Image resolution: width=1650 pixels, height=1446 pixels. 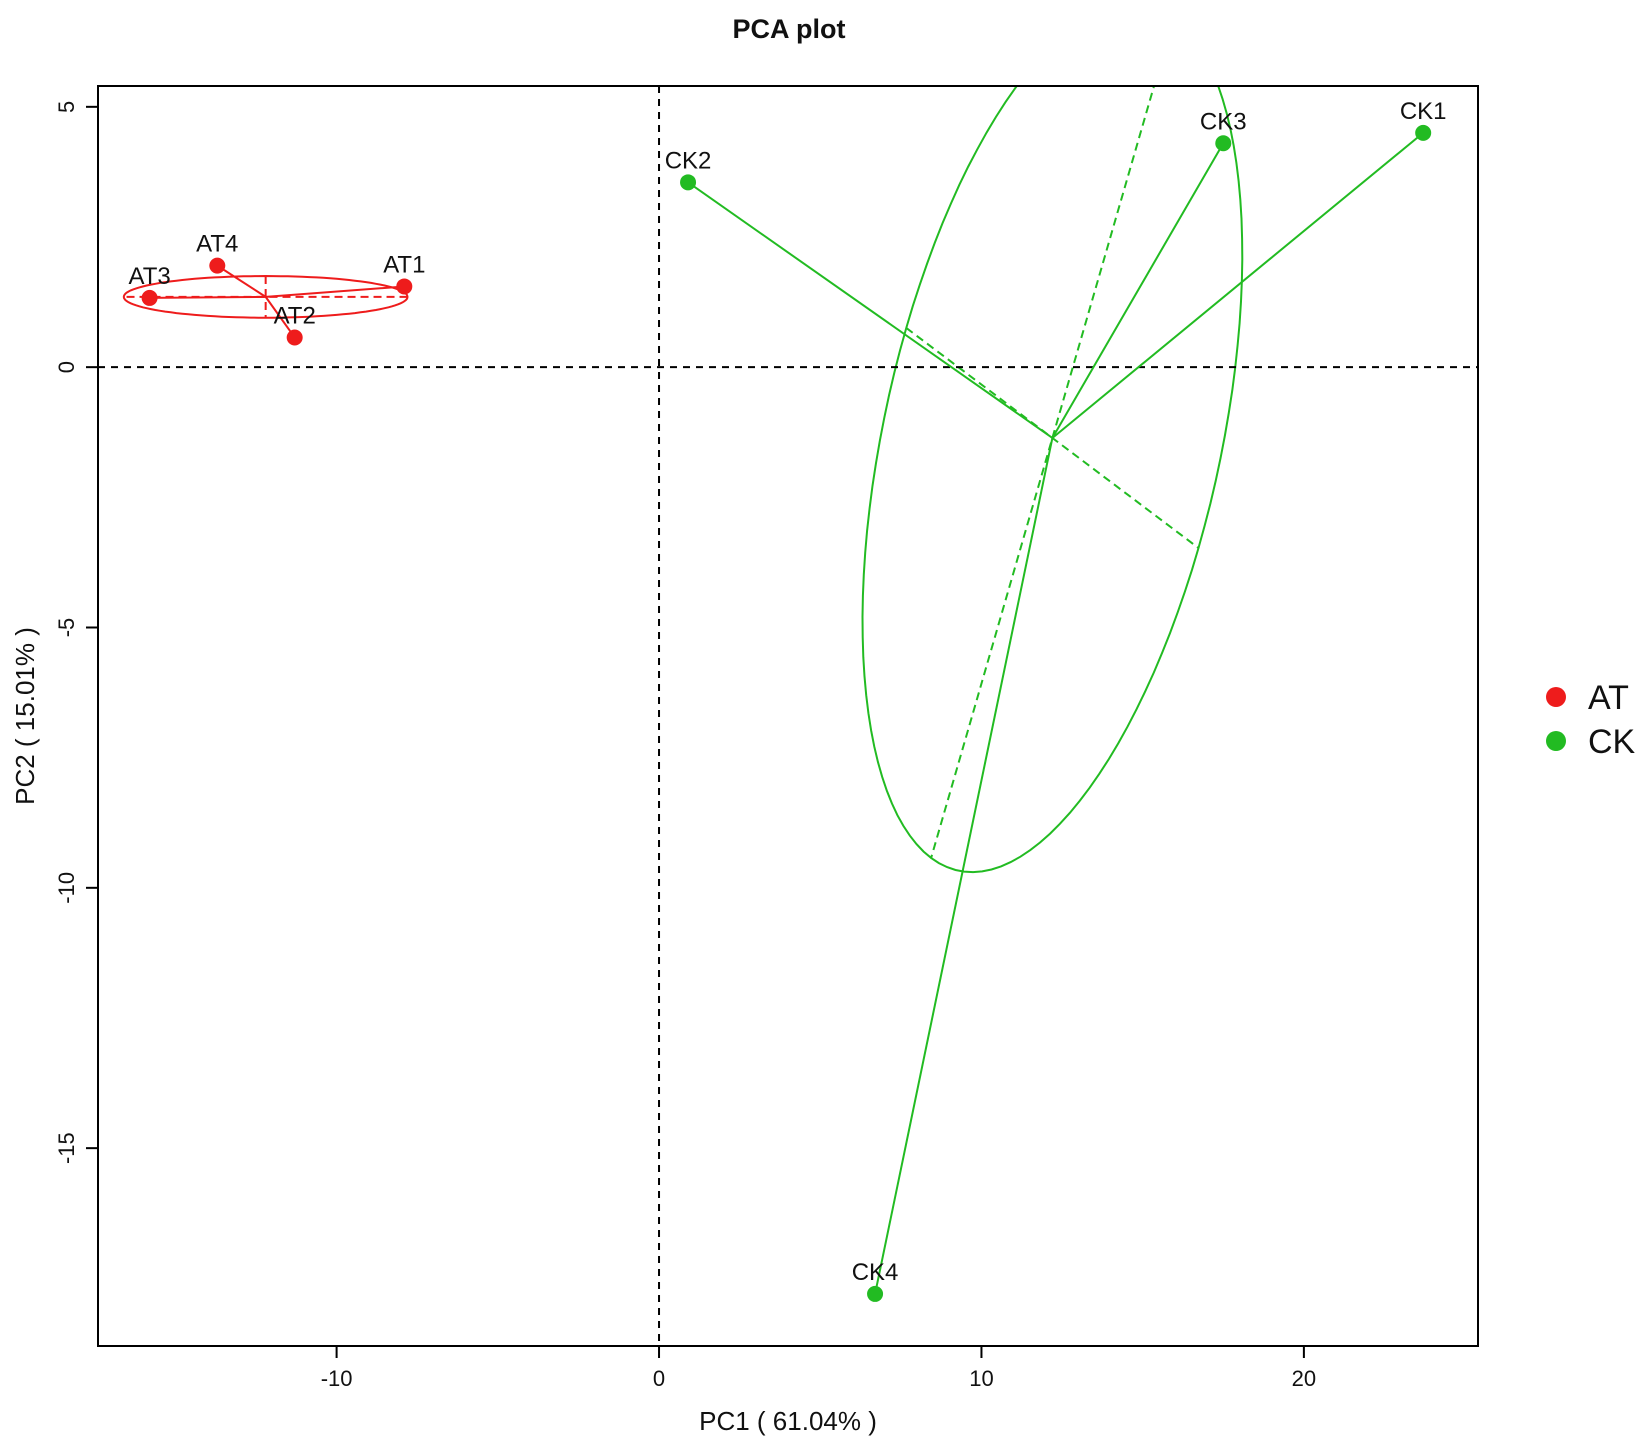 What do you see at coordinates (66, 107) in the screenshot?
I see `y-tick-label: 5` at bounding box center [66, 107].